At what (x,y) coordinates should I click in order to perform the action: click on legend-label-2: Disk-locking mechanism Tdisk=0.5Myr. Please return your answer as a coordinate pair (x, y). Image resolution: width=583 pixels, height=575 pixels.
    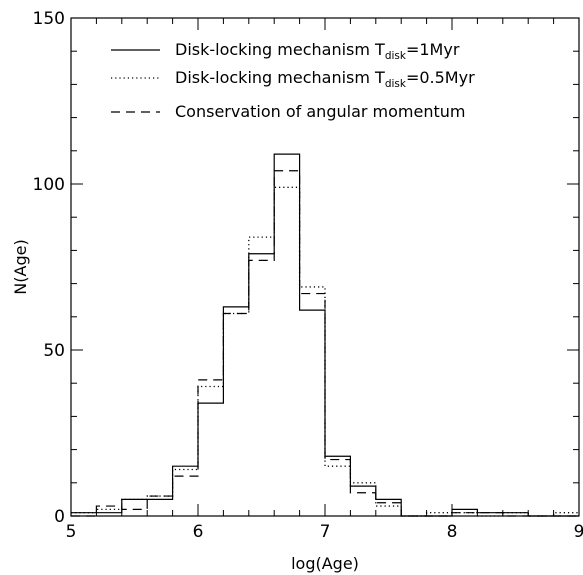
    Looking at the image, I should click on (325, 79).